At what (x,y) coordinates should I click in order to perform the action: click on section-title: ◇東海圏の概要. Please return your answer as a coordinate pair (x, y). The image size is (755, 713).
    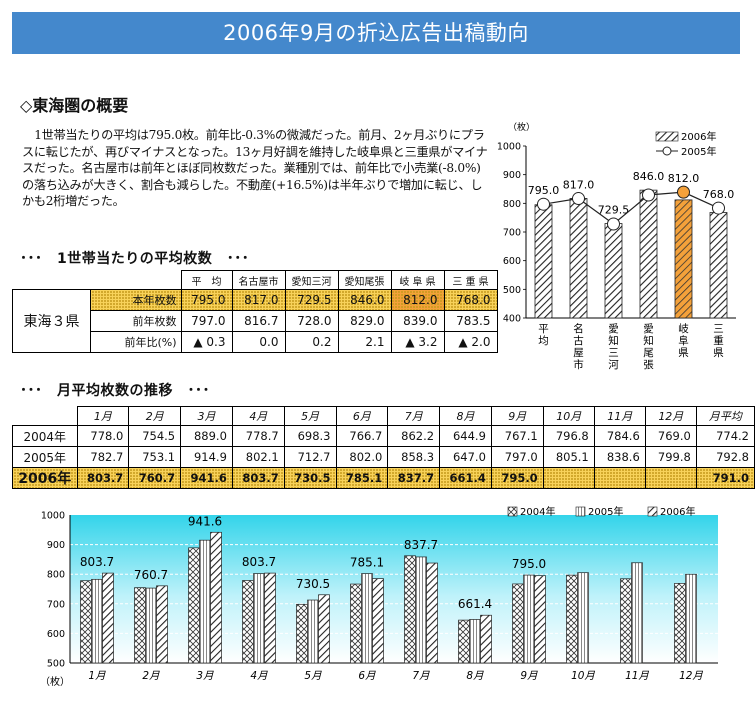
    Looking at the image, I should click on (74, 105).